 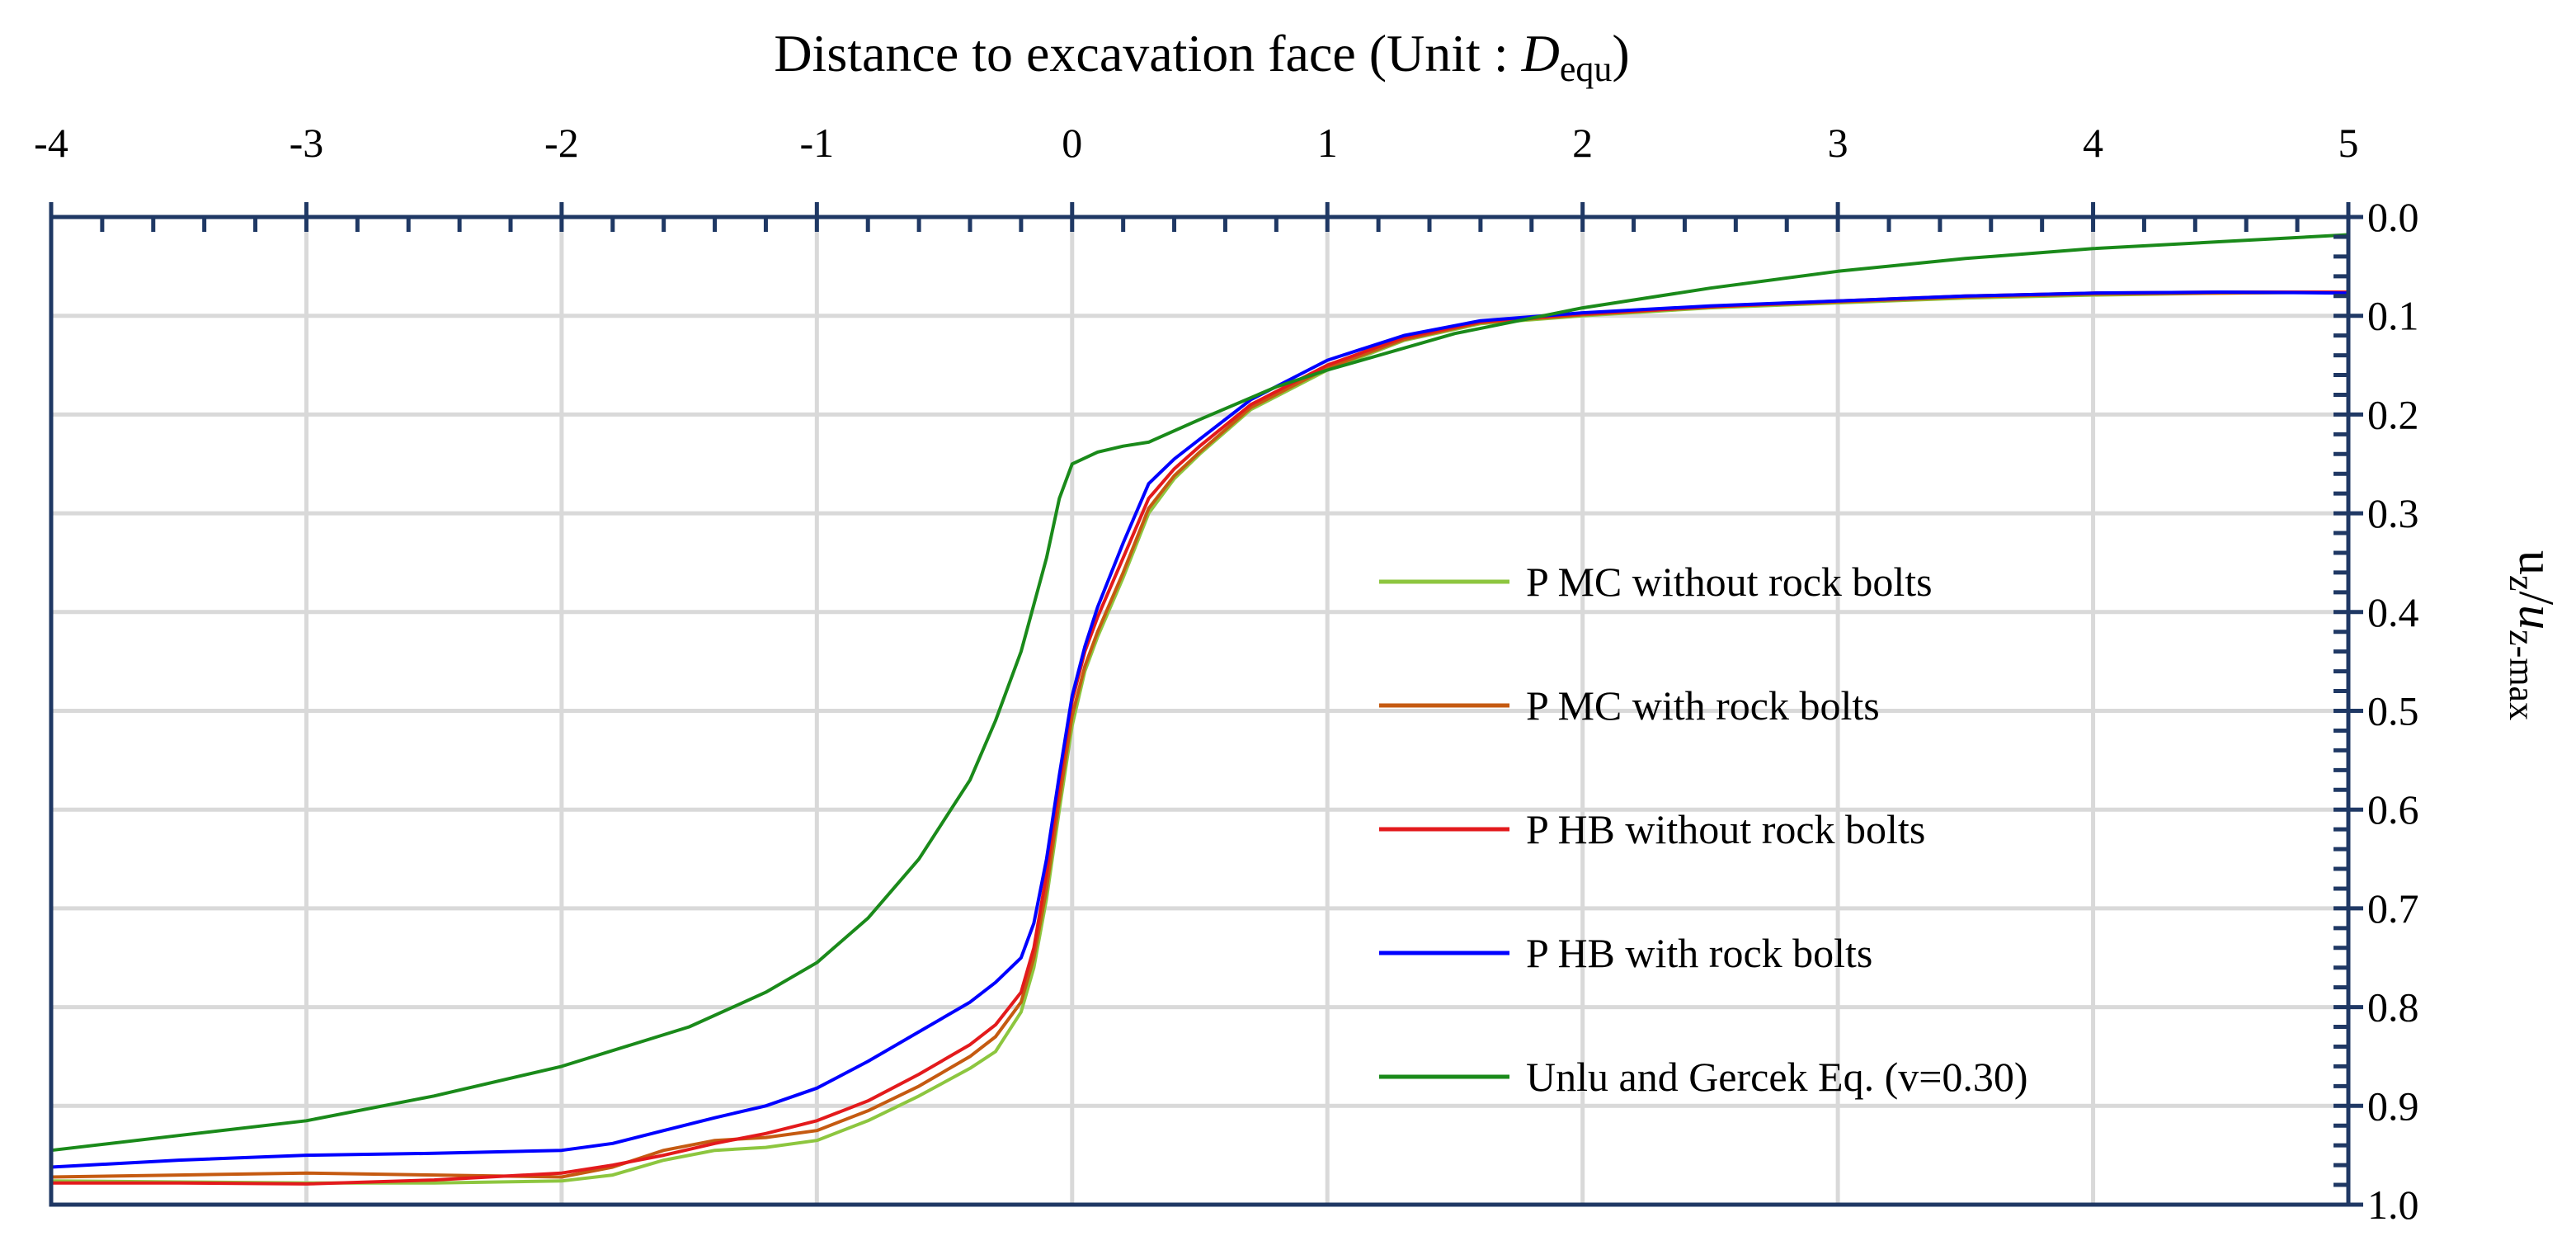 I want to click on x-tick-label: 4, so click(x=2093, y=143).